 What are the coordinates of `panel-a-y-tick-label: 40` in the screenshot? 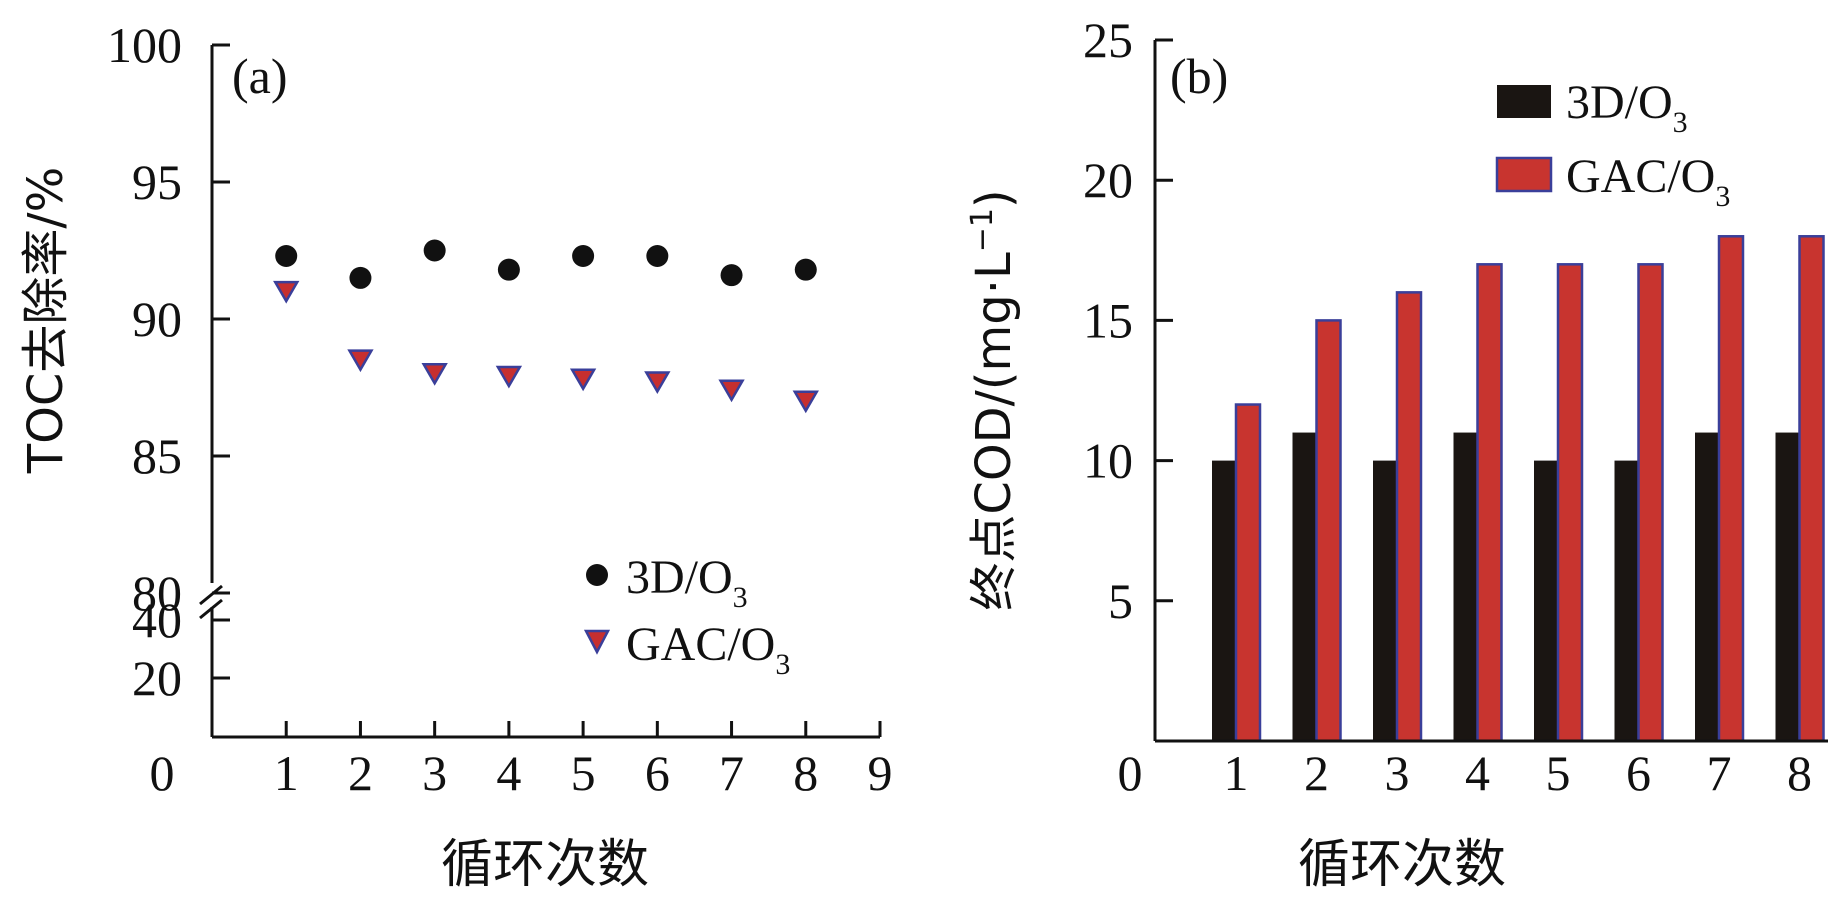 It's located at (157, 620).